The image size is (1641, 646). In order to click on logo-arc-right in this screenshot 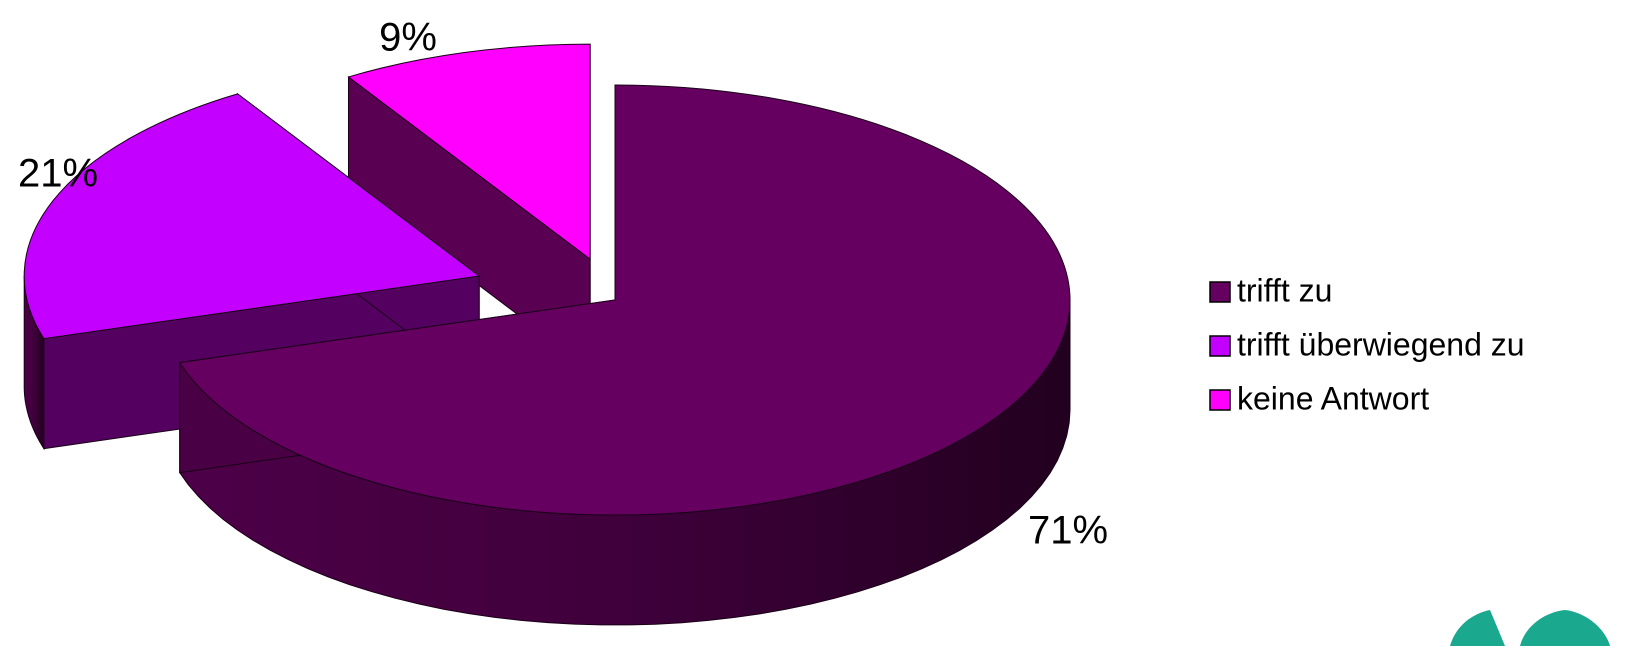, I will do `click(1565, 628)`.